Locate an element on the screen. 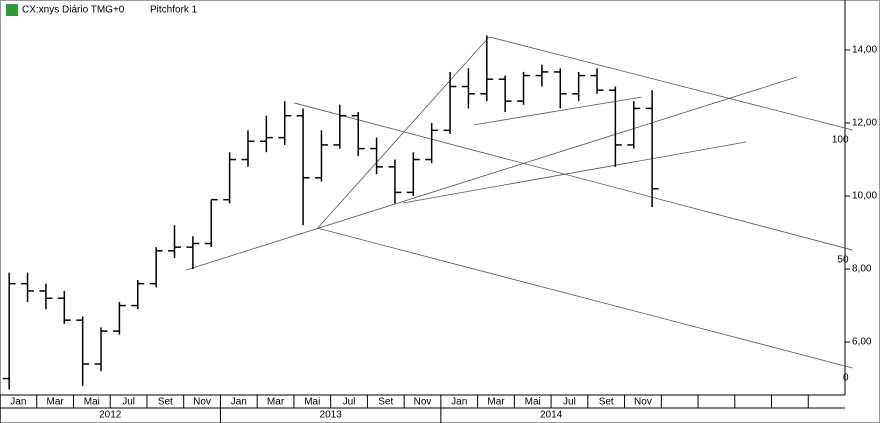 This screenshot has height=423, width=880. y-tick-label: 6,00 is located at coordinates (862, 342).